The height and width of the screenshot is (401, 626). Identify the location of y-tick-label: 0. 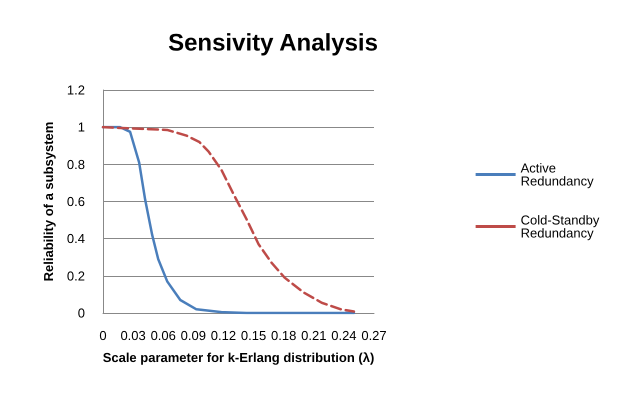
(81, 313).